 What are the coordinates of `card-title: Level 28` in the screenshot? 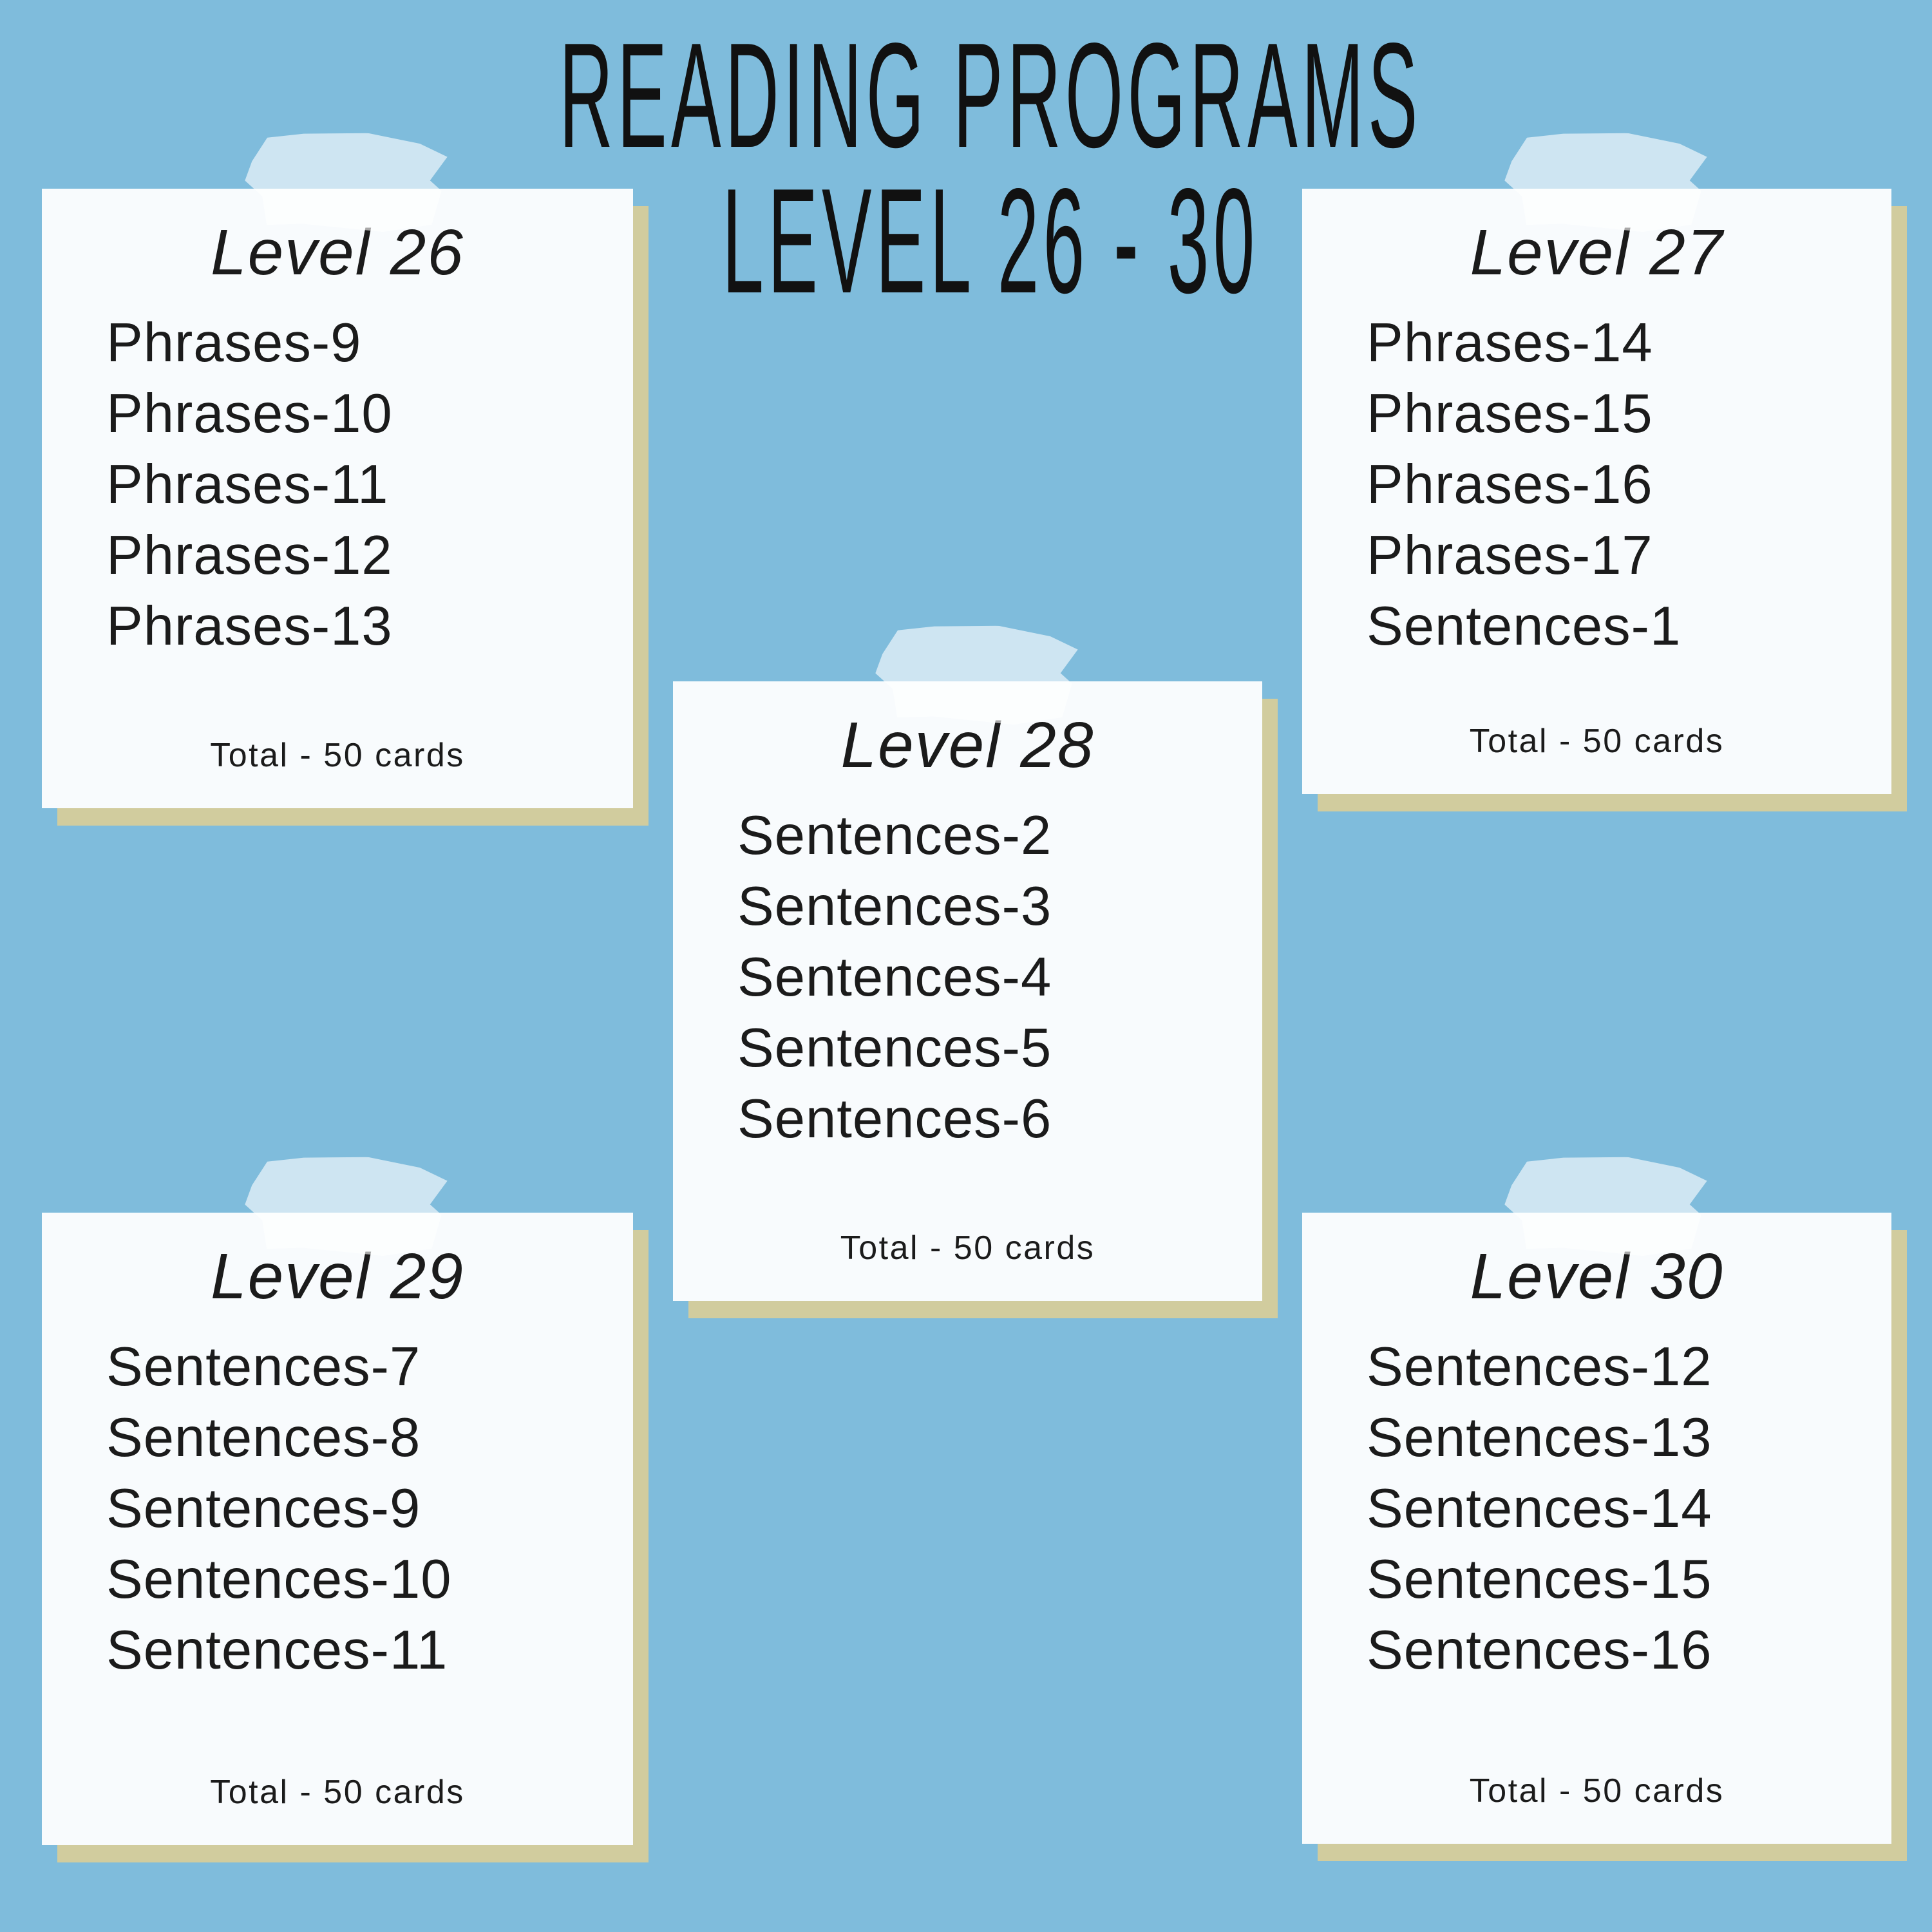 It's located at (968, 745).